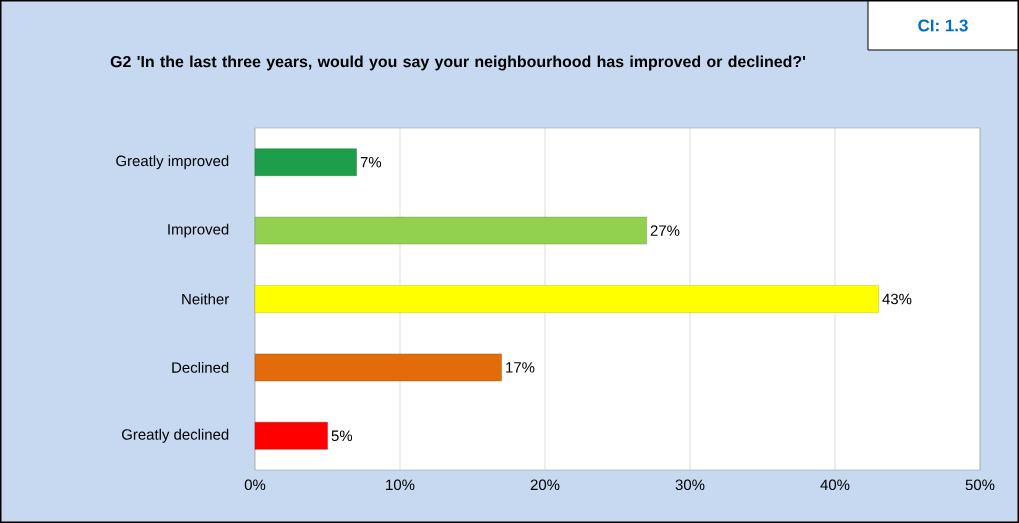  Describe the element at coordinates (835, 485) in the screenshot. I see `x-tick-label: 40%` at that location.